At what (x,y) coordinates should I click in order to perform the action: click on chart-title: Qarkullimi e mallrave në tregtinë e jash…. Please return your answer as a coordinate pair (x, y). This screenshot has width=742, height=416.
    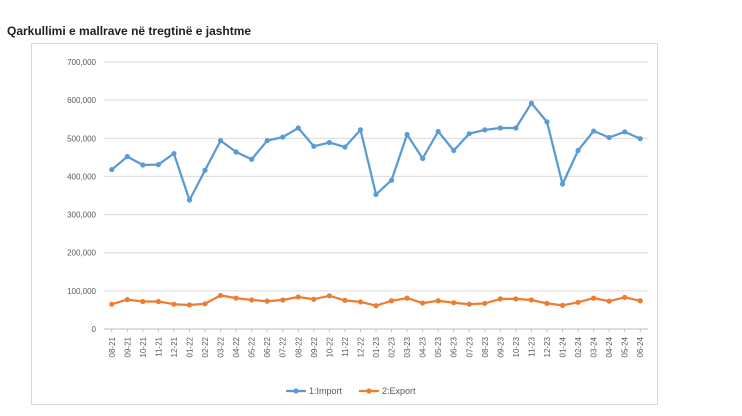
    Looking at the image, I should click on (129, 31).